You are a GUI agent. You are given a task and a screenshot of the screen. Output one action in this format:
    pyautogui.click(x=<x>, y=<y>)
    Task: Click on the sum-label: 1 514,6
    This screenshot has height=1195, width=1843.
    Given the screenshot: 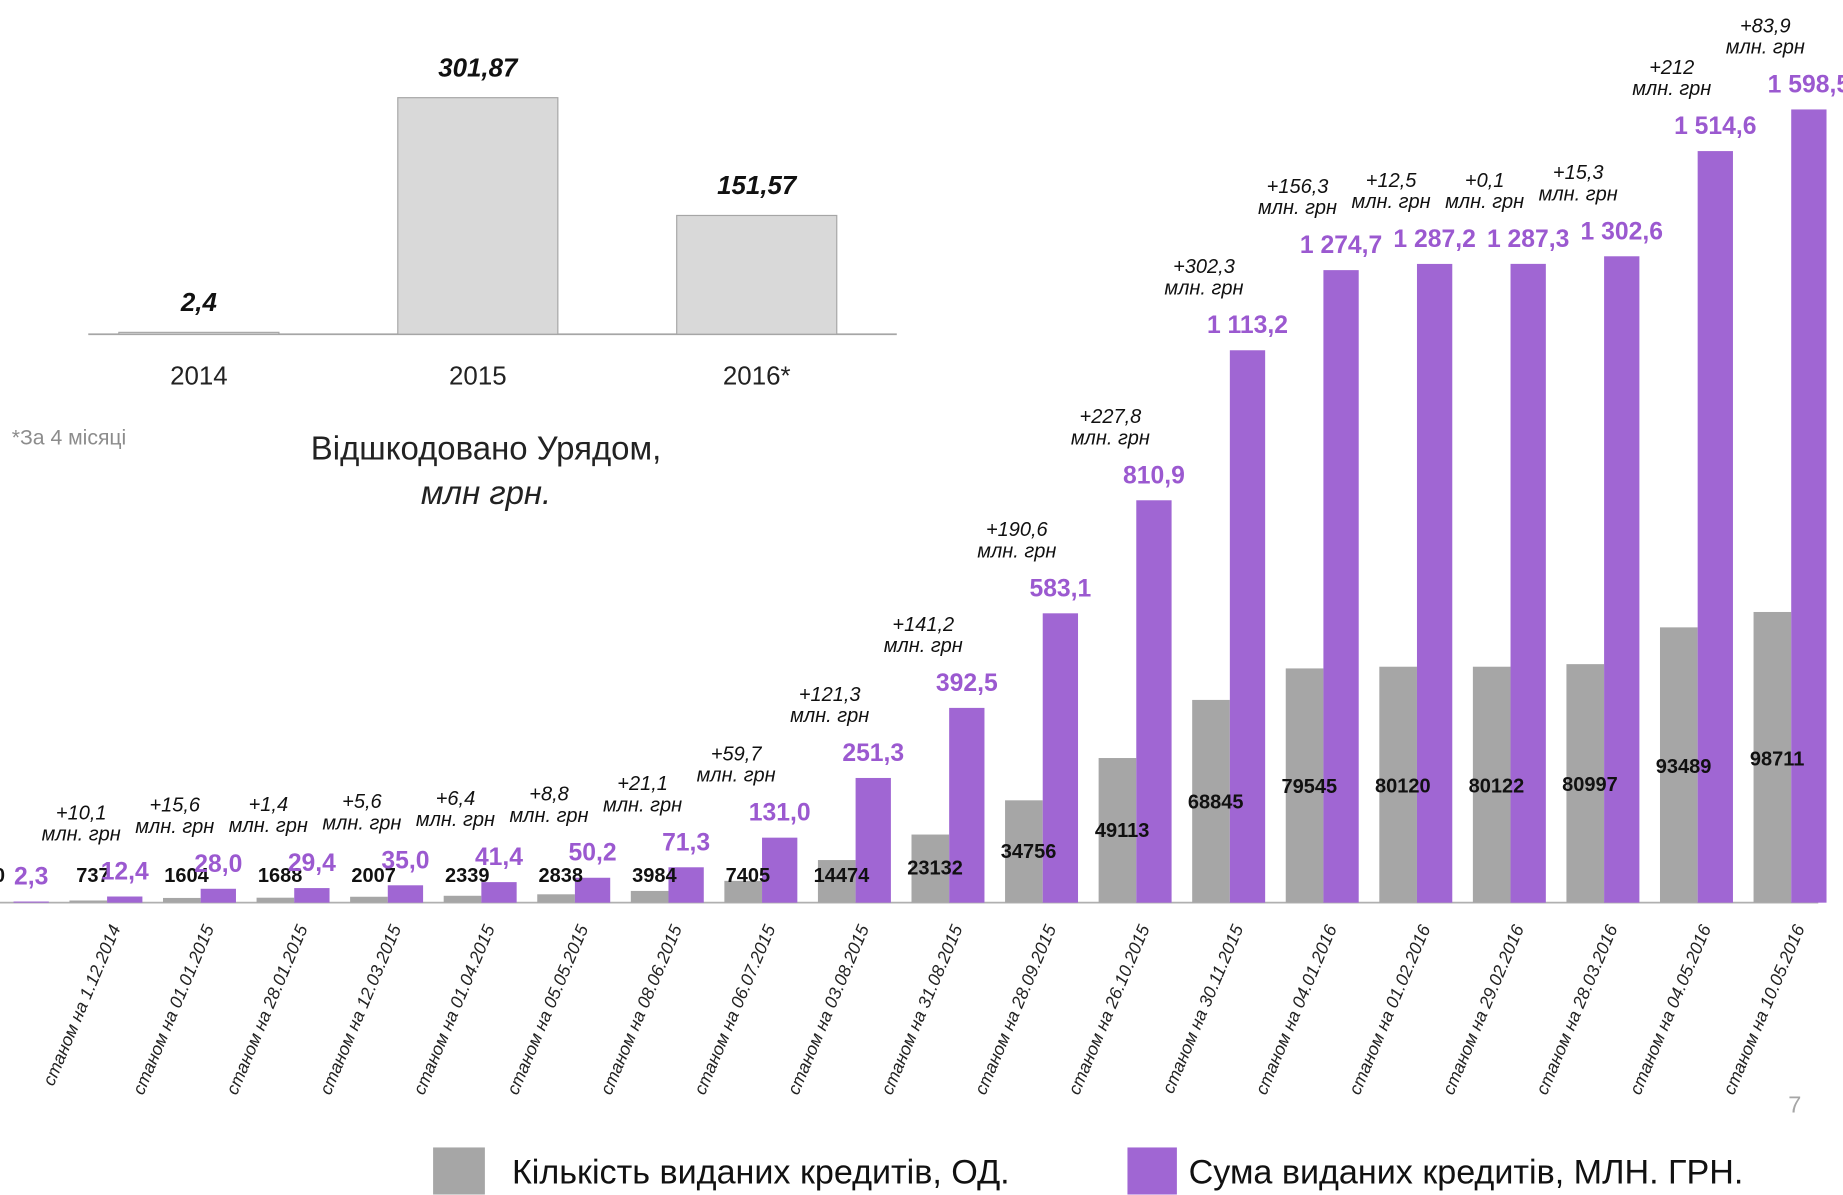 What is the action you would take?
    pyautogui.click(x=1715, y=126)
    